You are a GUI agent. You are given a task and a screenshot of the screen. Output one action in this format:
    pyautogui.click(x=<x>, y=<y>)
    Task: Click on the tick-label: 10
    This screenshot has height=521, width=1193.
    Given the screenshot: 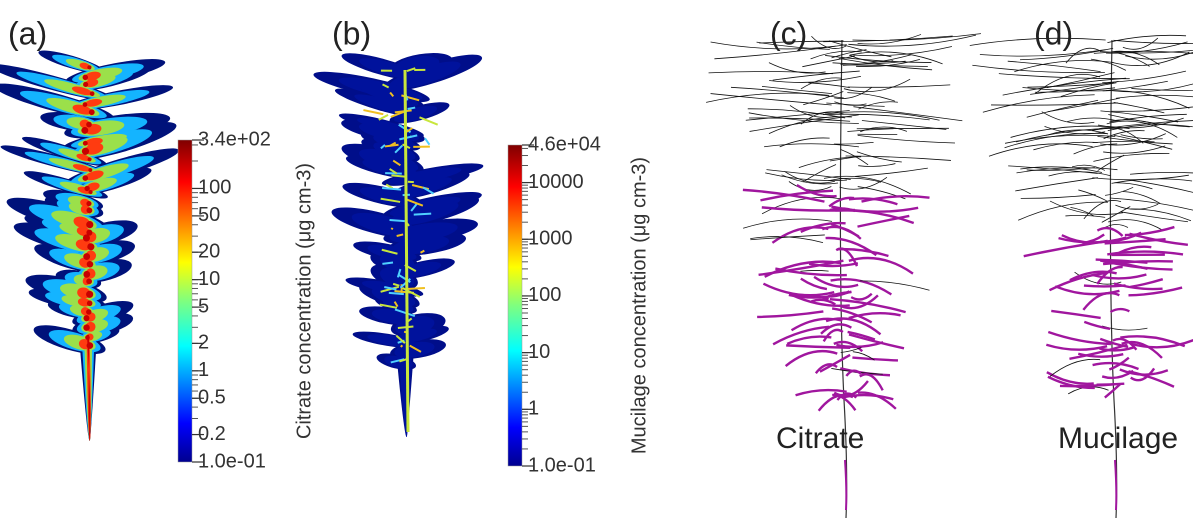 What is the action you would take?
    pyautogui.click(x=209, y=279)
    